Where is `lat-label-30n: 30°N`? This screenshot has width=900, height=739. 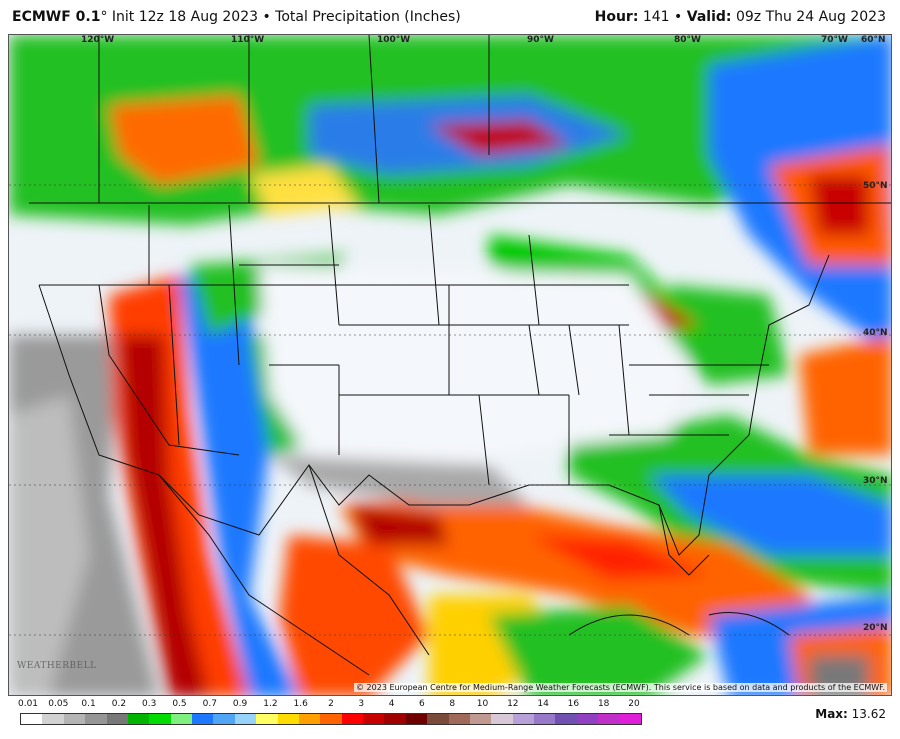 lat-label-30n: 30°N is located at coordinates (875, 481).